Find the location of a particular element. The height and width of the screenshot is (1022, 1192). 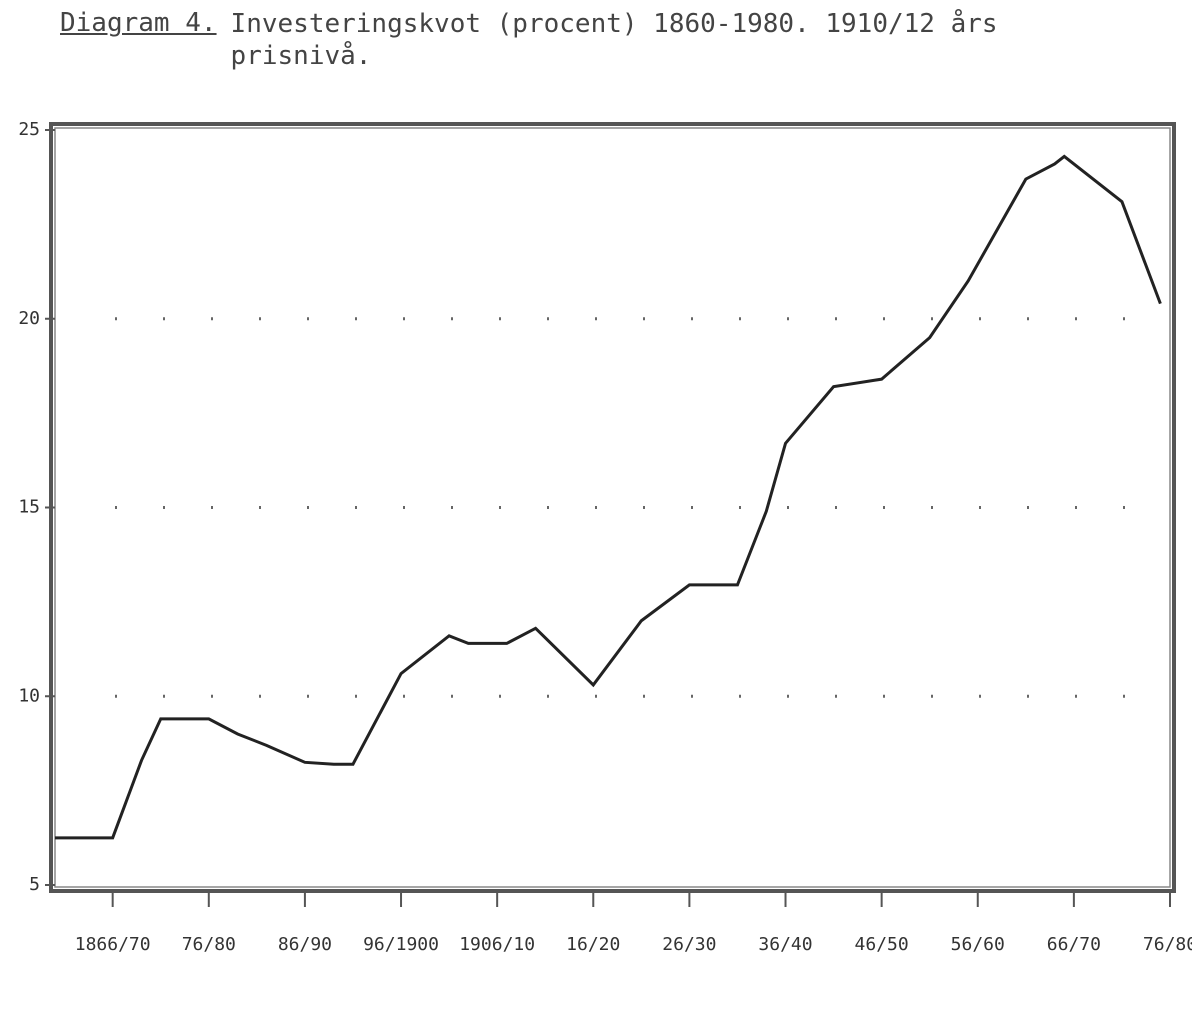

x-tick-label: 56/60 is located at coordinates (978, 944).